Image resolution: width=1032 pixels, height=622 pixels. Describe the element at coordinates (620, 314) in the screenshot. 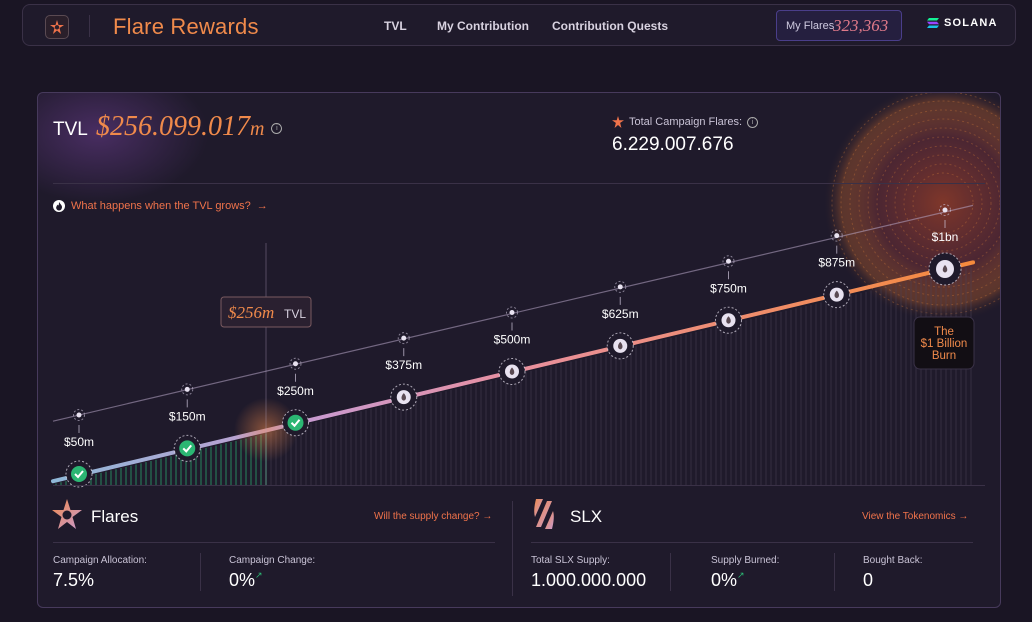

I see `milestone-label: $625m` at that location.